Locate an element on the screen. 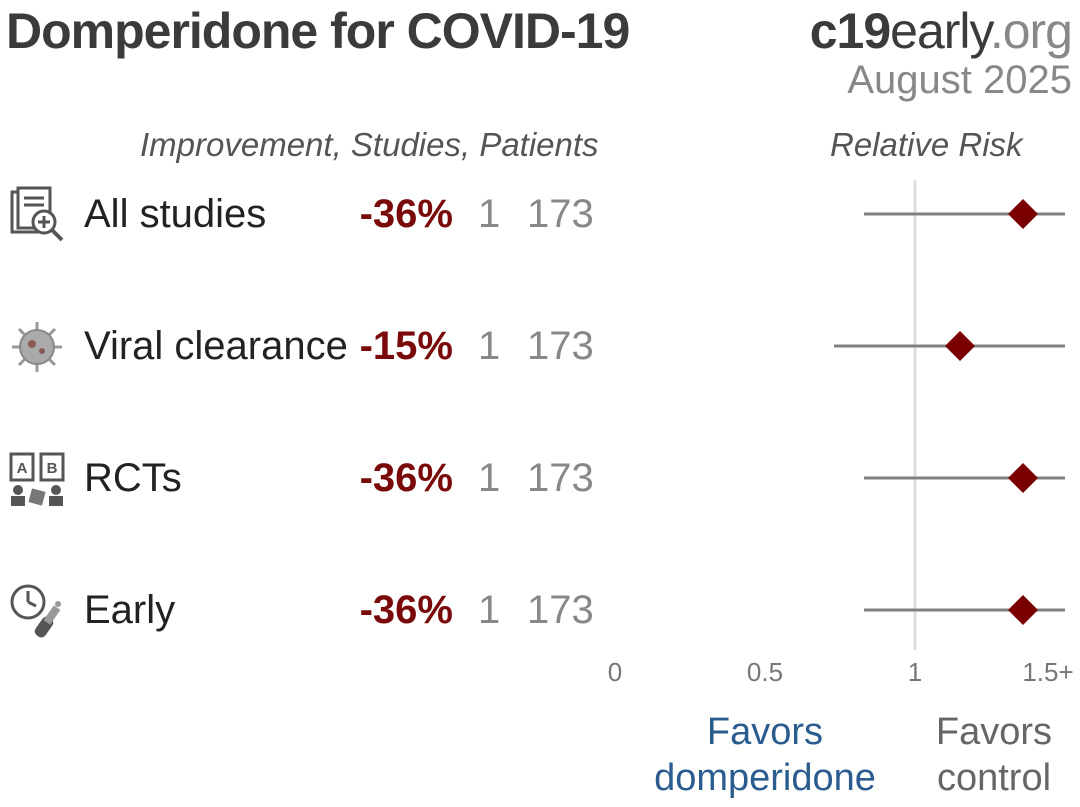  clock-treatment-icon is located at coordinates (35, 611).